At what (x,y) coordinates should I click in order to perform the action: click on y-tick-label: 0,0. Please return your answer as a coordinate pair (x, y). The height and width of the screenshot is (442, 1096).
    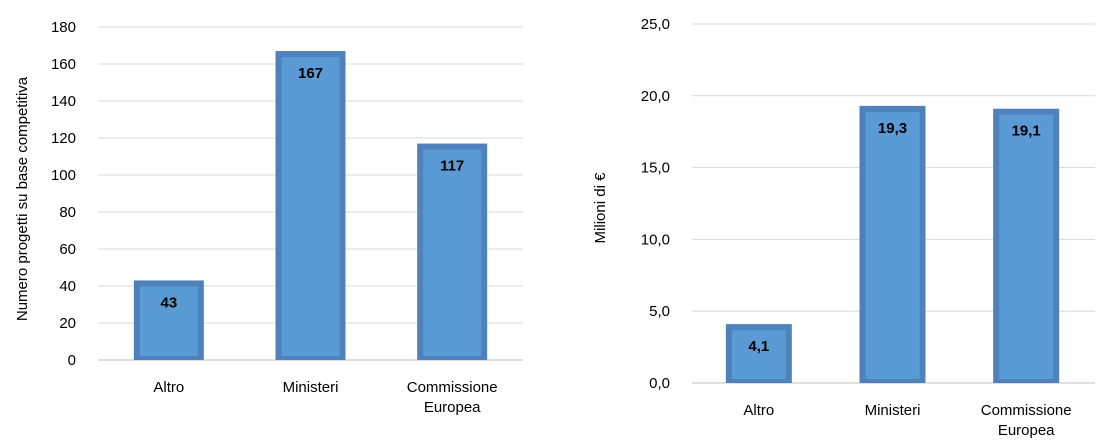
    Looking at the image, I should click on (659, 383).